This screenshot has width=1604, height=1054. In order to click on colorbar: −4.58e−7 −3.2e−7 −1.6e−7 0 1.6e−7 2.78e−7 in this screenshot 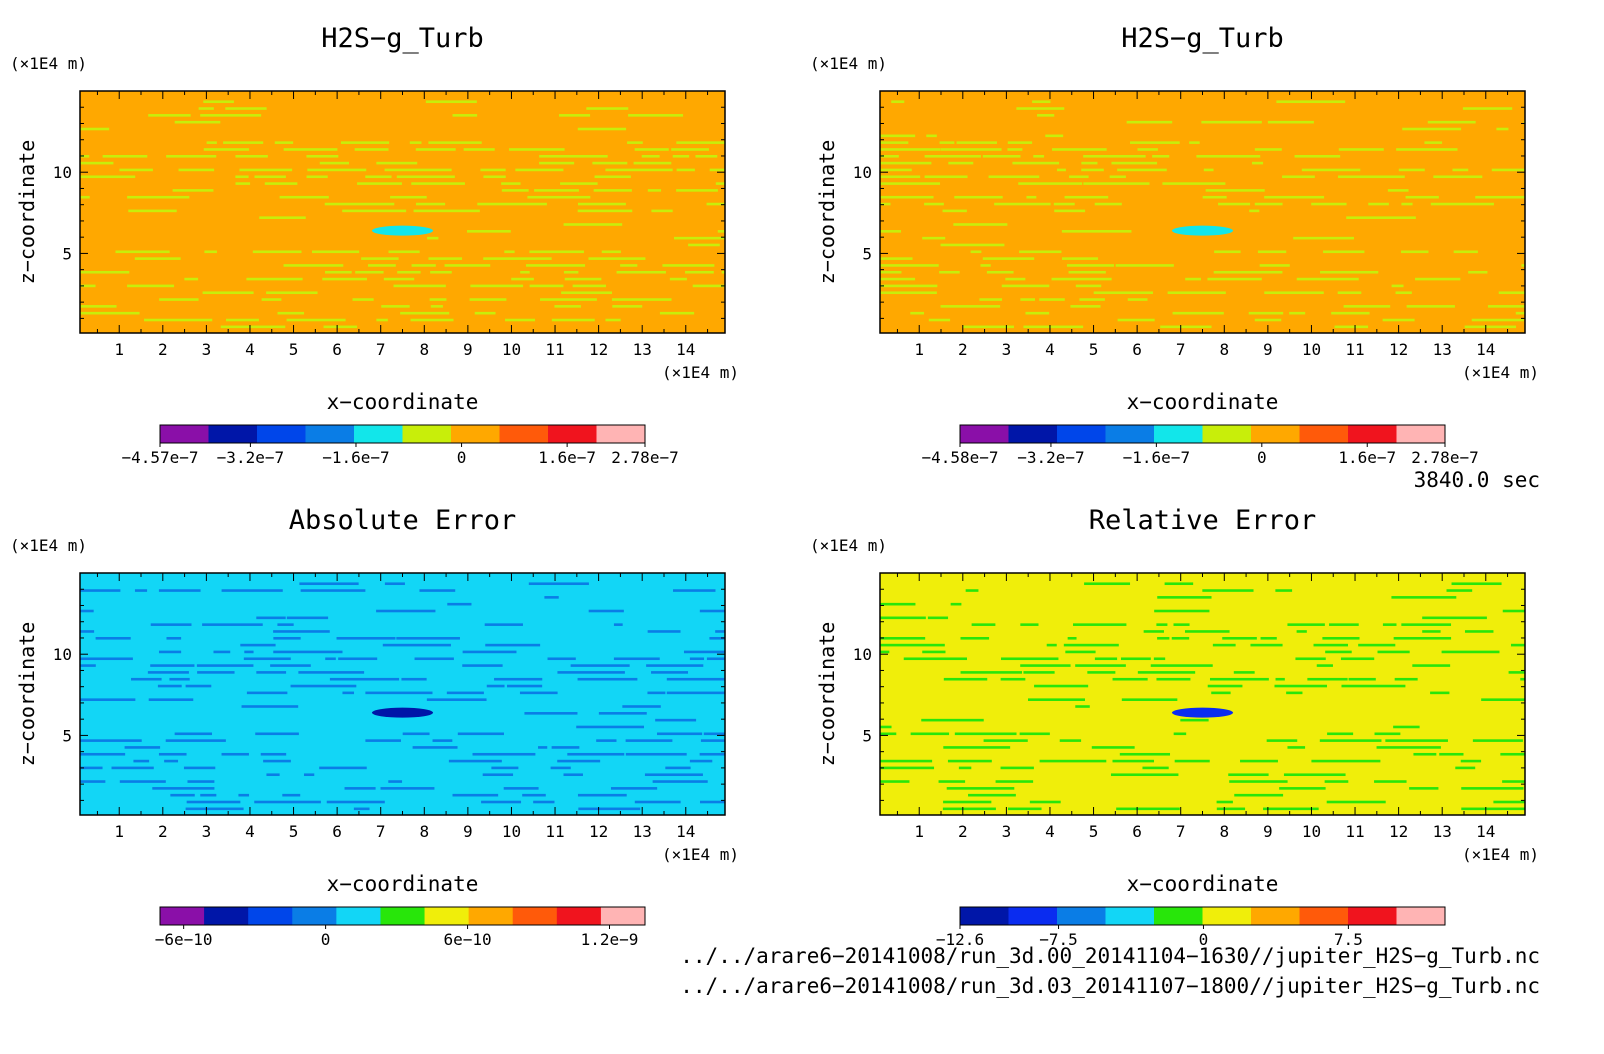, I will do `click(1200, 445)`.